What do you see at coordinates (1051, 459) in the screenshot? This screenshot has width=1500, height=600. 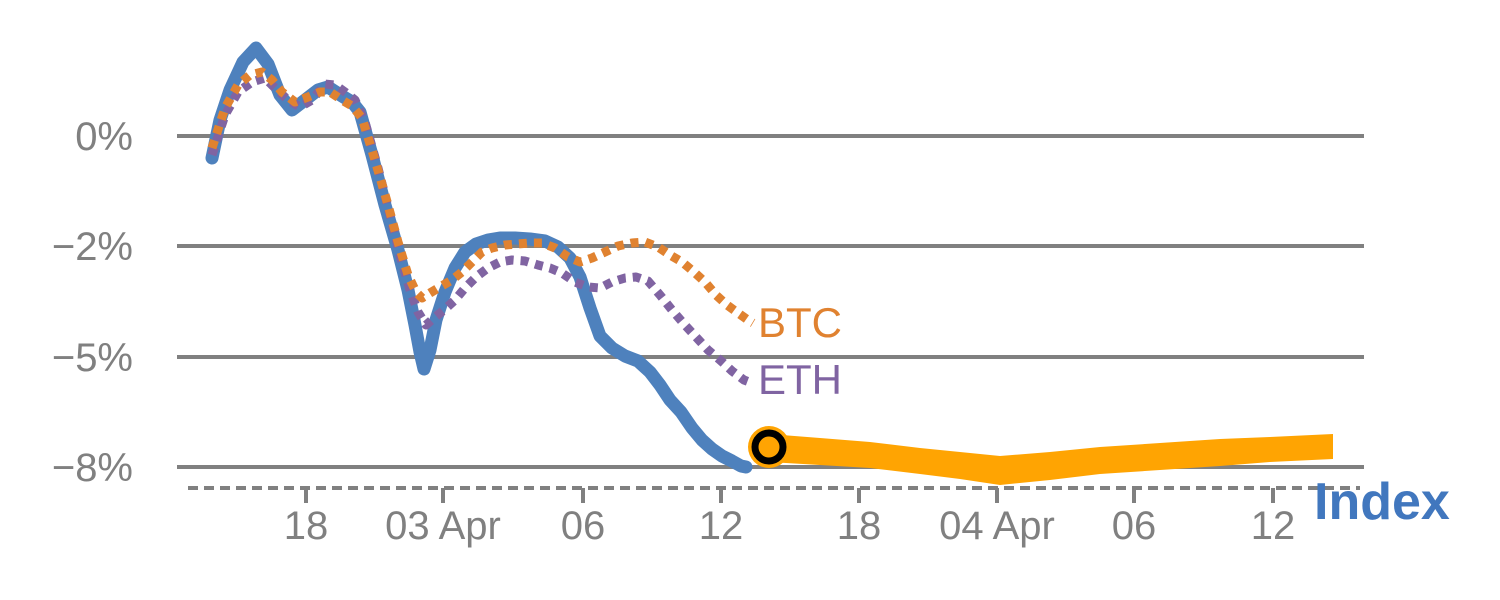 I see `index-forecast-band` at bounding box center [1051, 459].